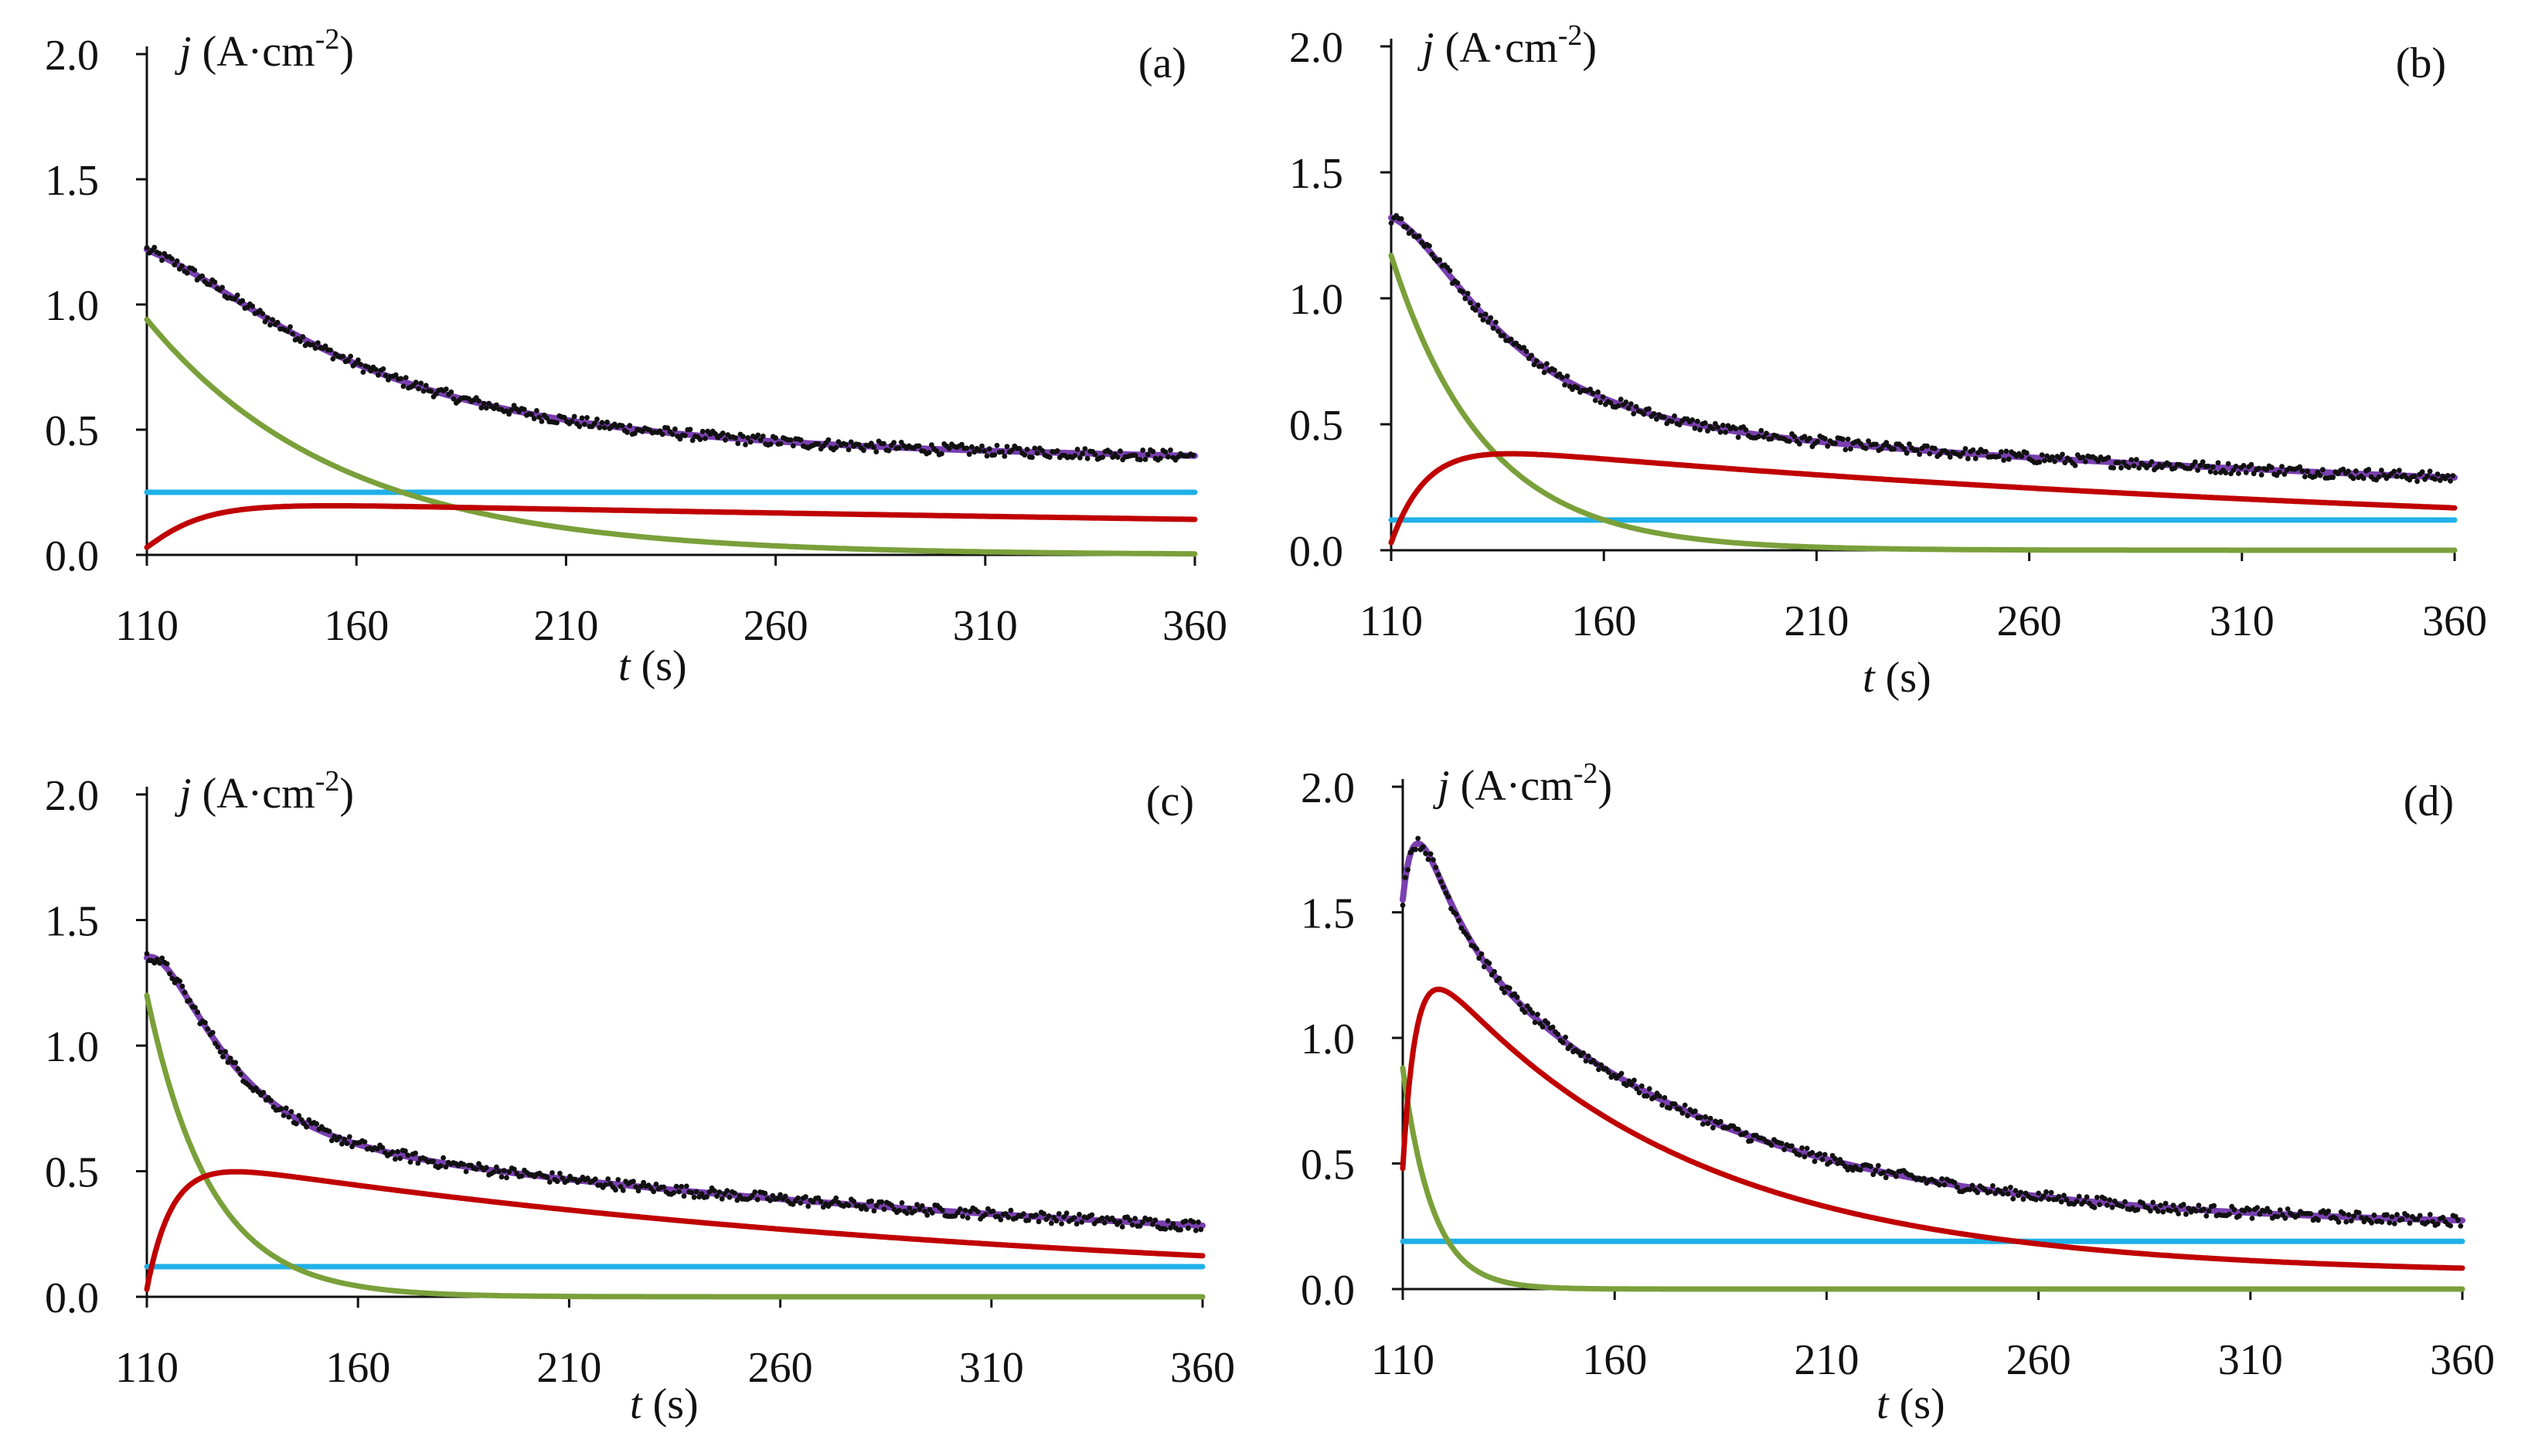  I want to click on y-tick-label: 0.0, so click(1316, 552).